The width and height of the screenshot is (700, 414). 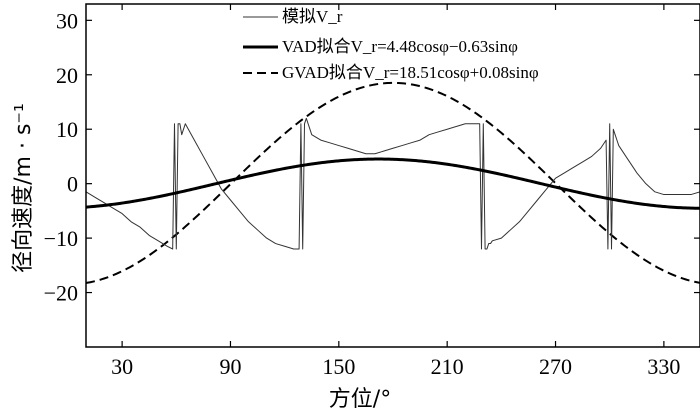 I want to click on legend-label-simulated: 模拟V_r, so click(x=312, y=16).